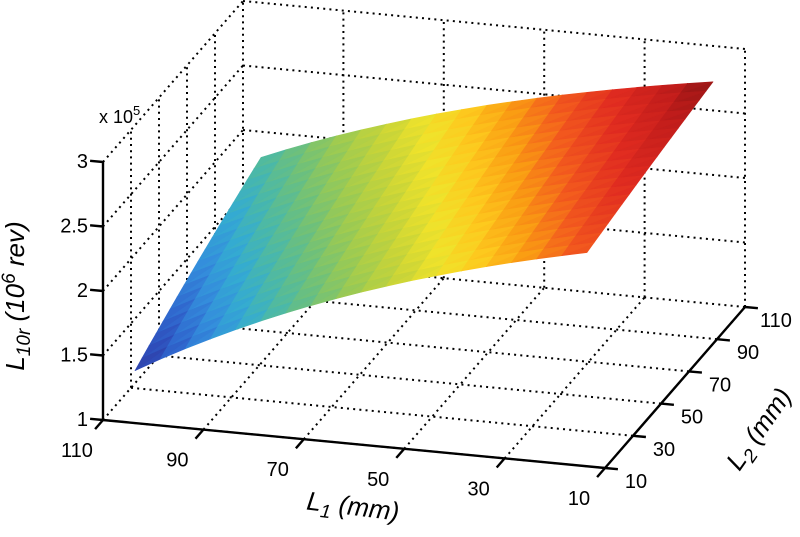 Image resolution: width=800 pixels, height=537 pixels. What do you see at coordinates (636, 482) in the screenshot?
I see `y-tick-label: 10` at bounding box center [636, 482].